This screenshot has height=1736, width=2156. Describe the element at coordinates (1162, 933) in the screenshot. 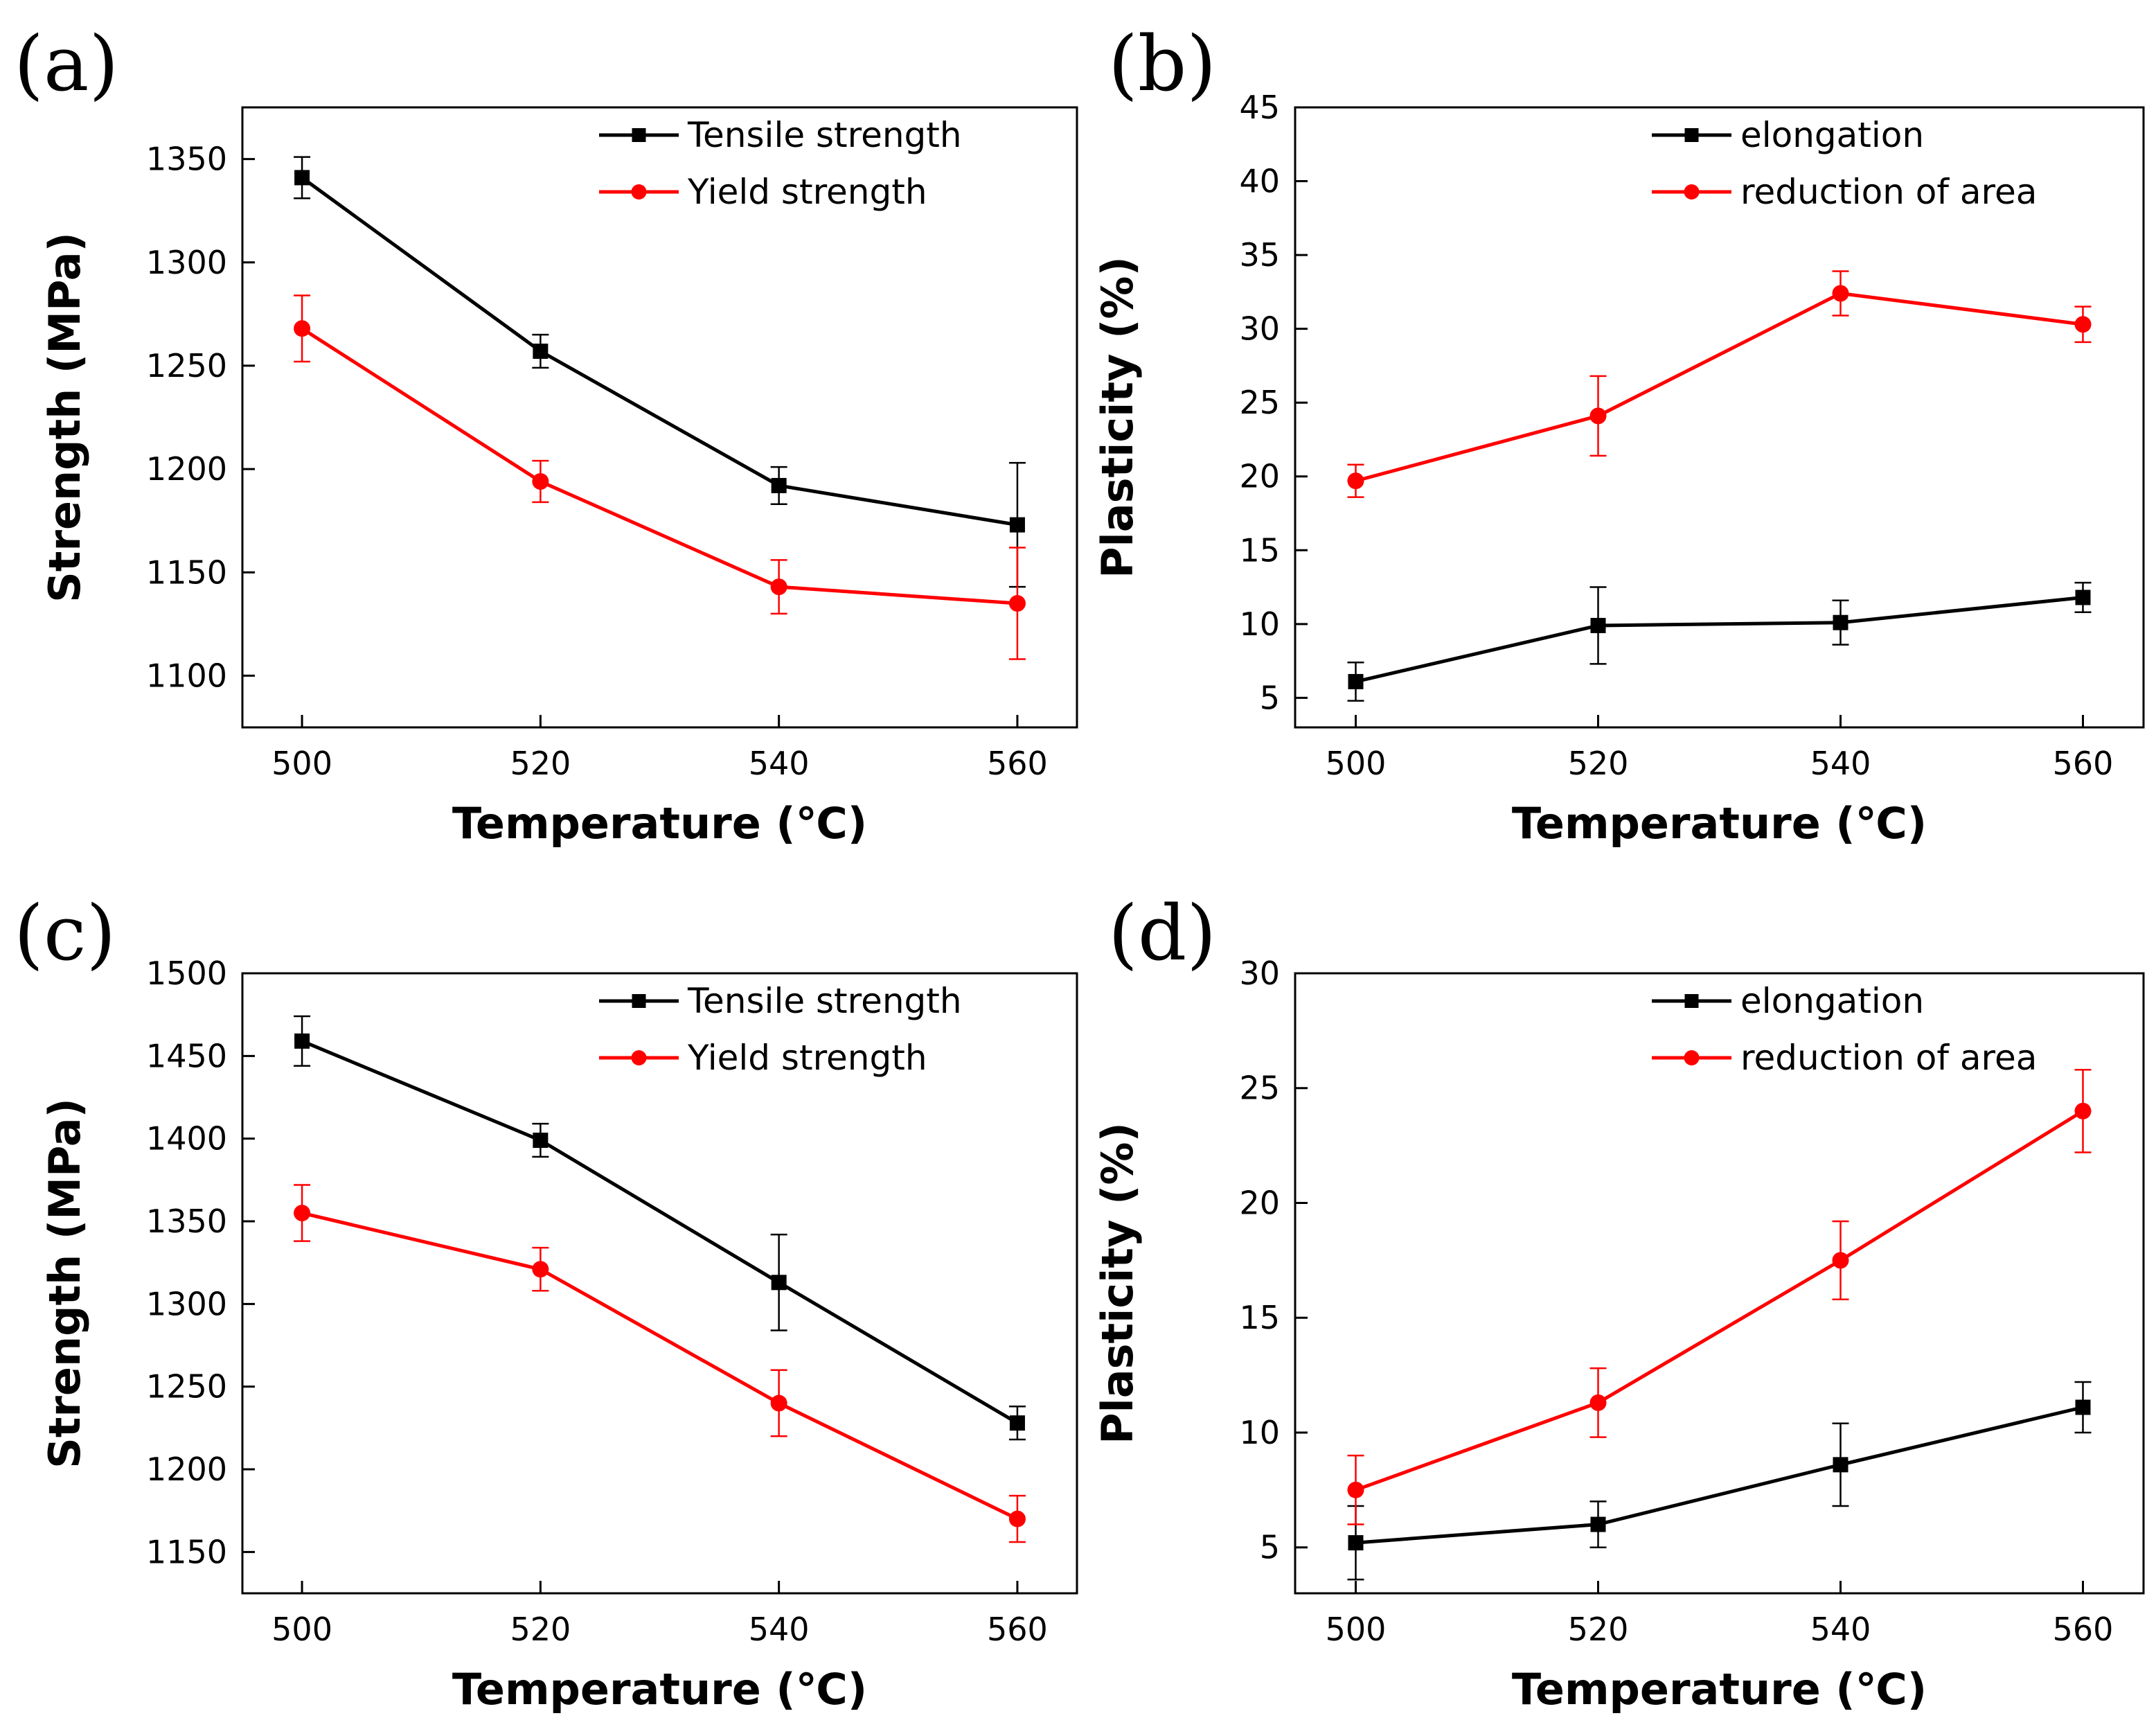

I see `panel-label: (d)` at that location.